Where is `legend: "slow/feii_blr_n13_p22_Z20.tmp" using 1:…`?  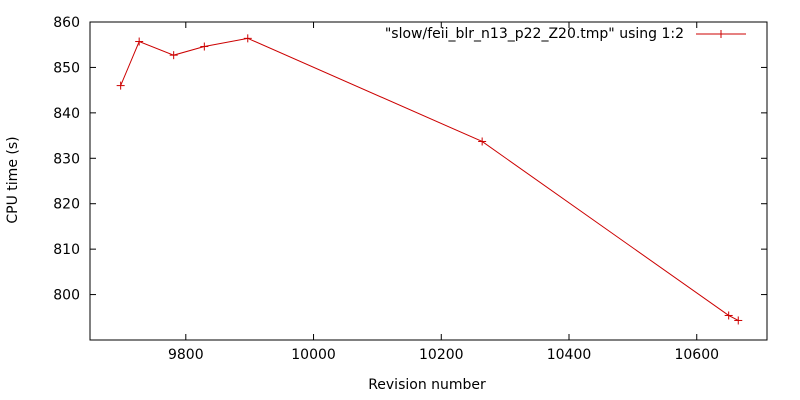
legend: "slow/feii_blr_n13_p22_Z20.tmp" using 1:… is located at coordinates (565, 34).